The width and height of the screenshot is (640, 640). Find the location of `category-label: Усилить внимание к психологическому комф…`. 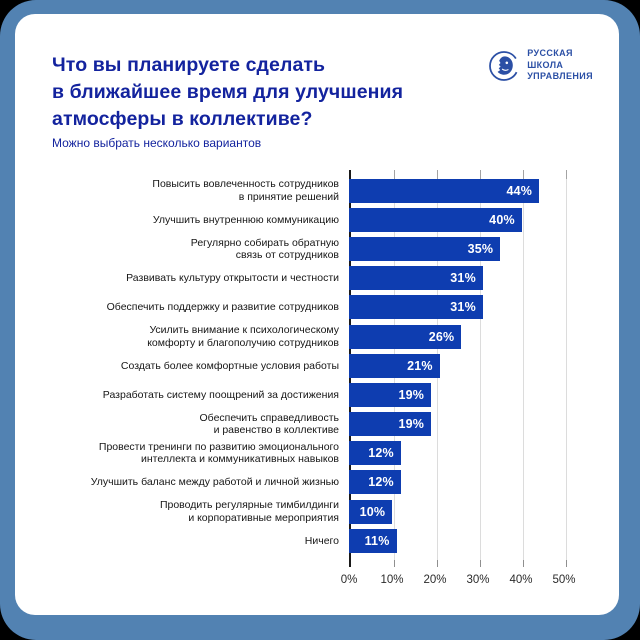

category-label: Усилить внимание к психологическому комф… is located at coordinates (243, 336).